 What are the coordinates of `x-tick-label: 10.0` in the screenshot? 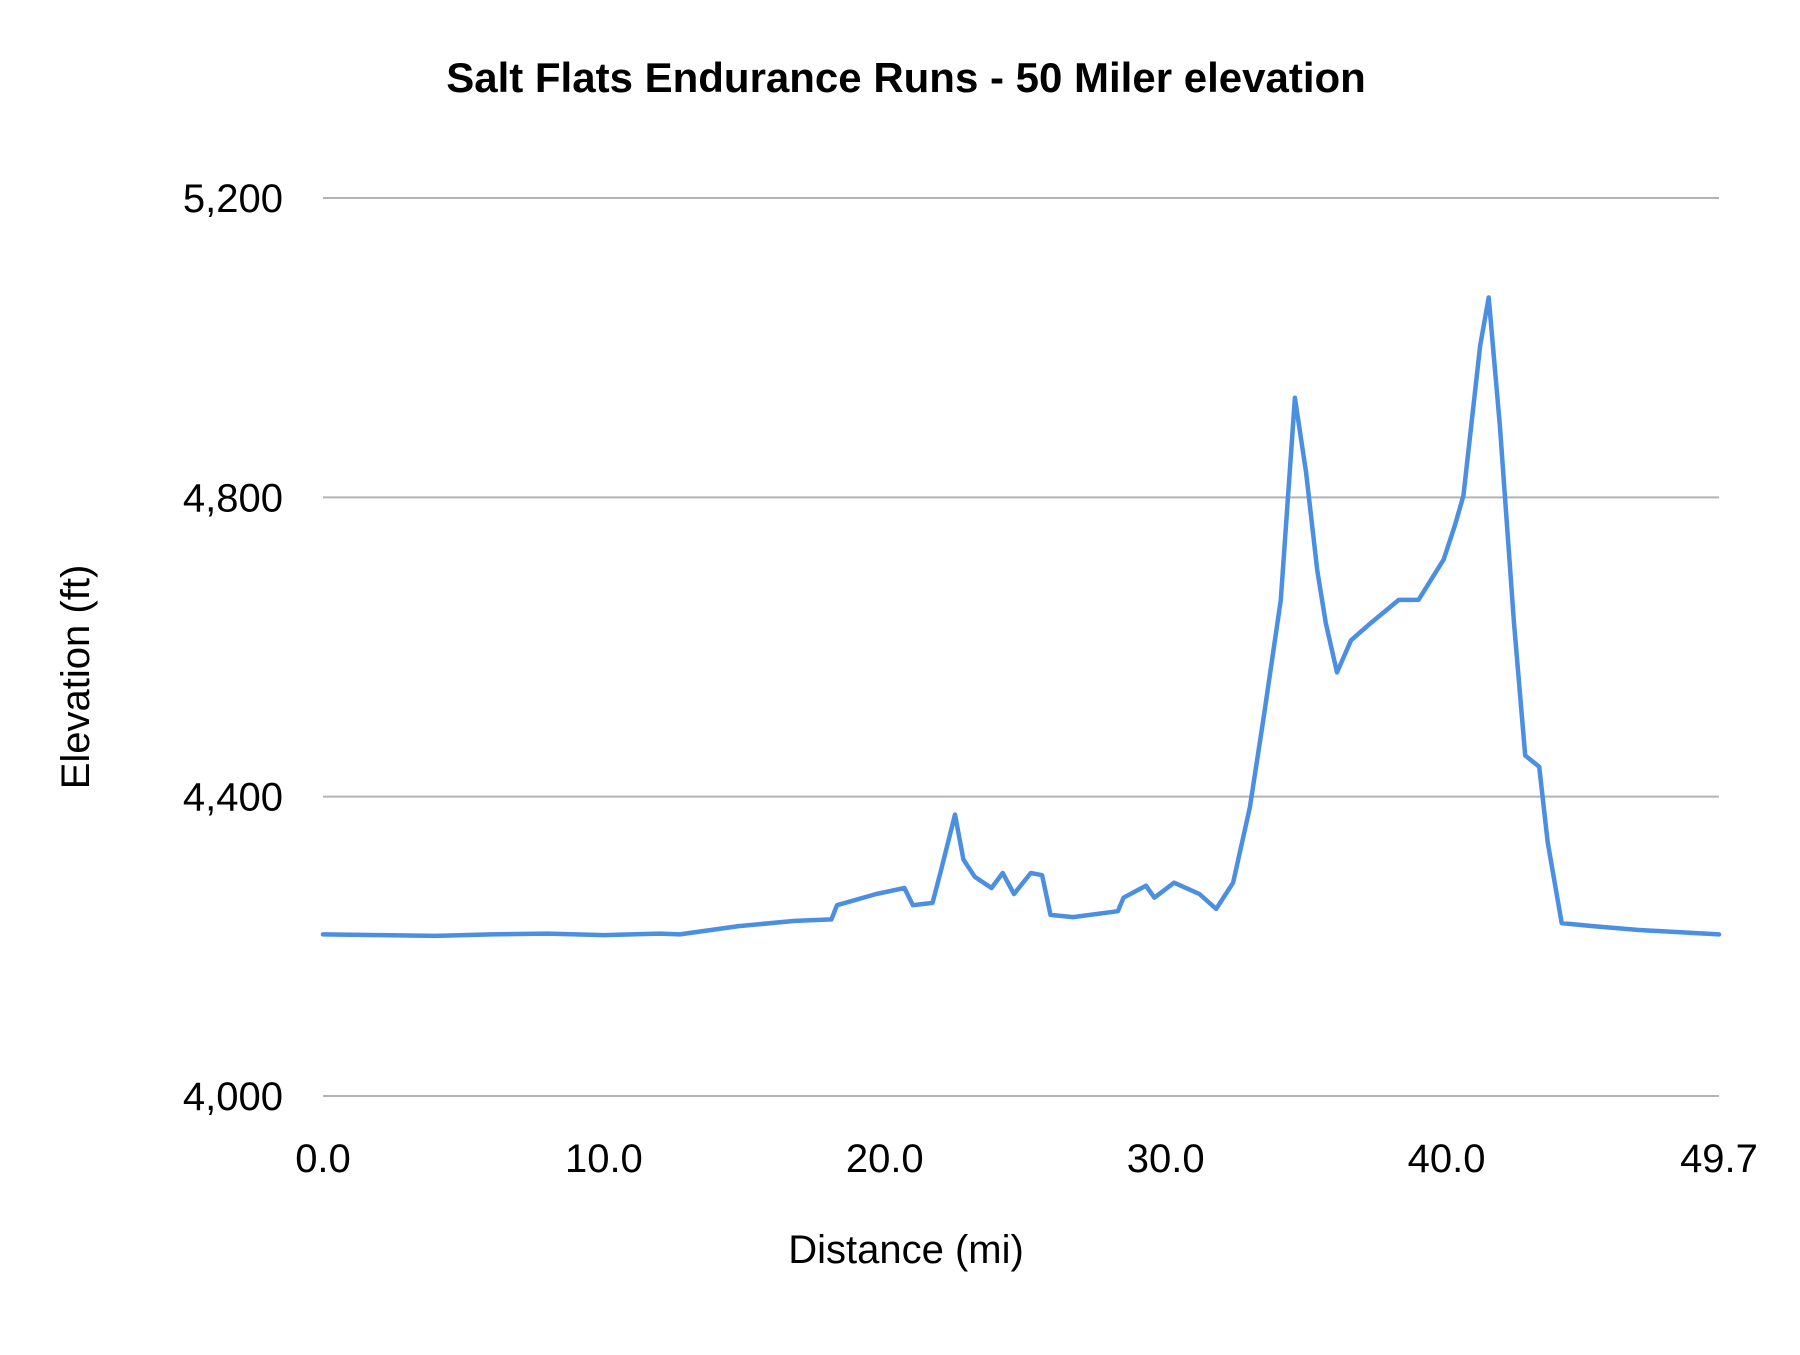 It's located at (604, 1159).